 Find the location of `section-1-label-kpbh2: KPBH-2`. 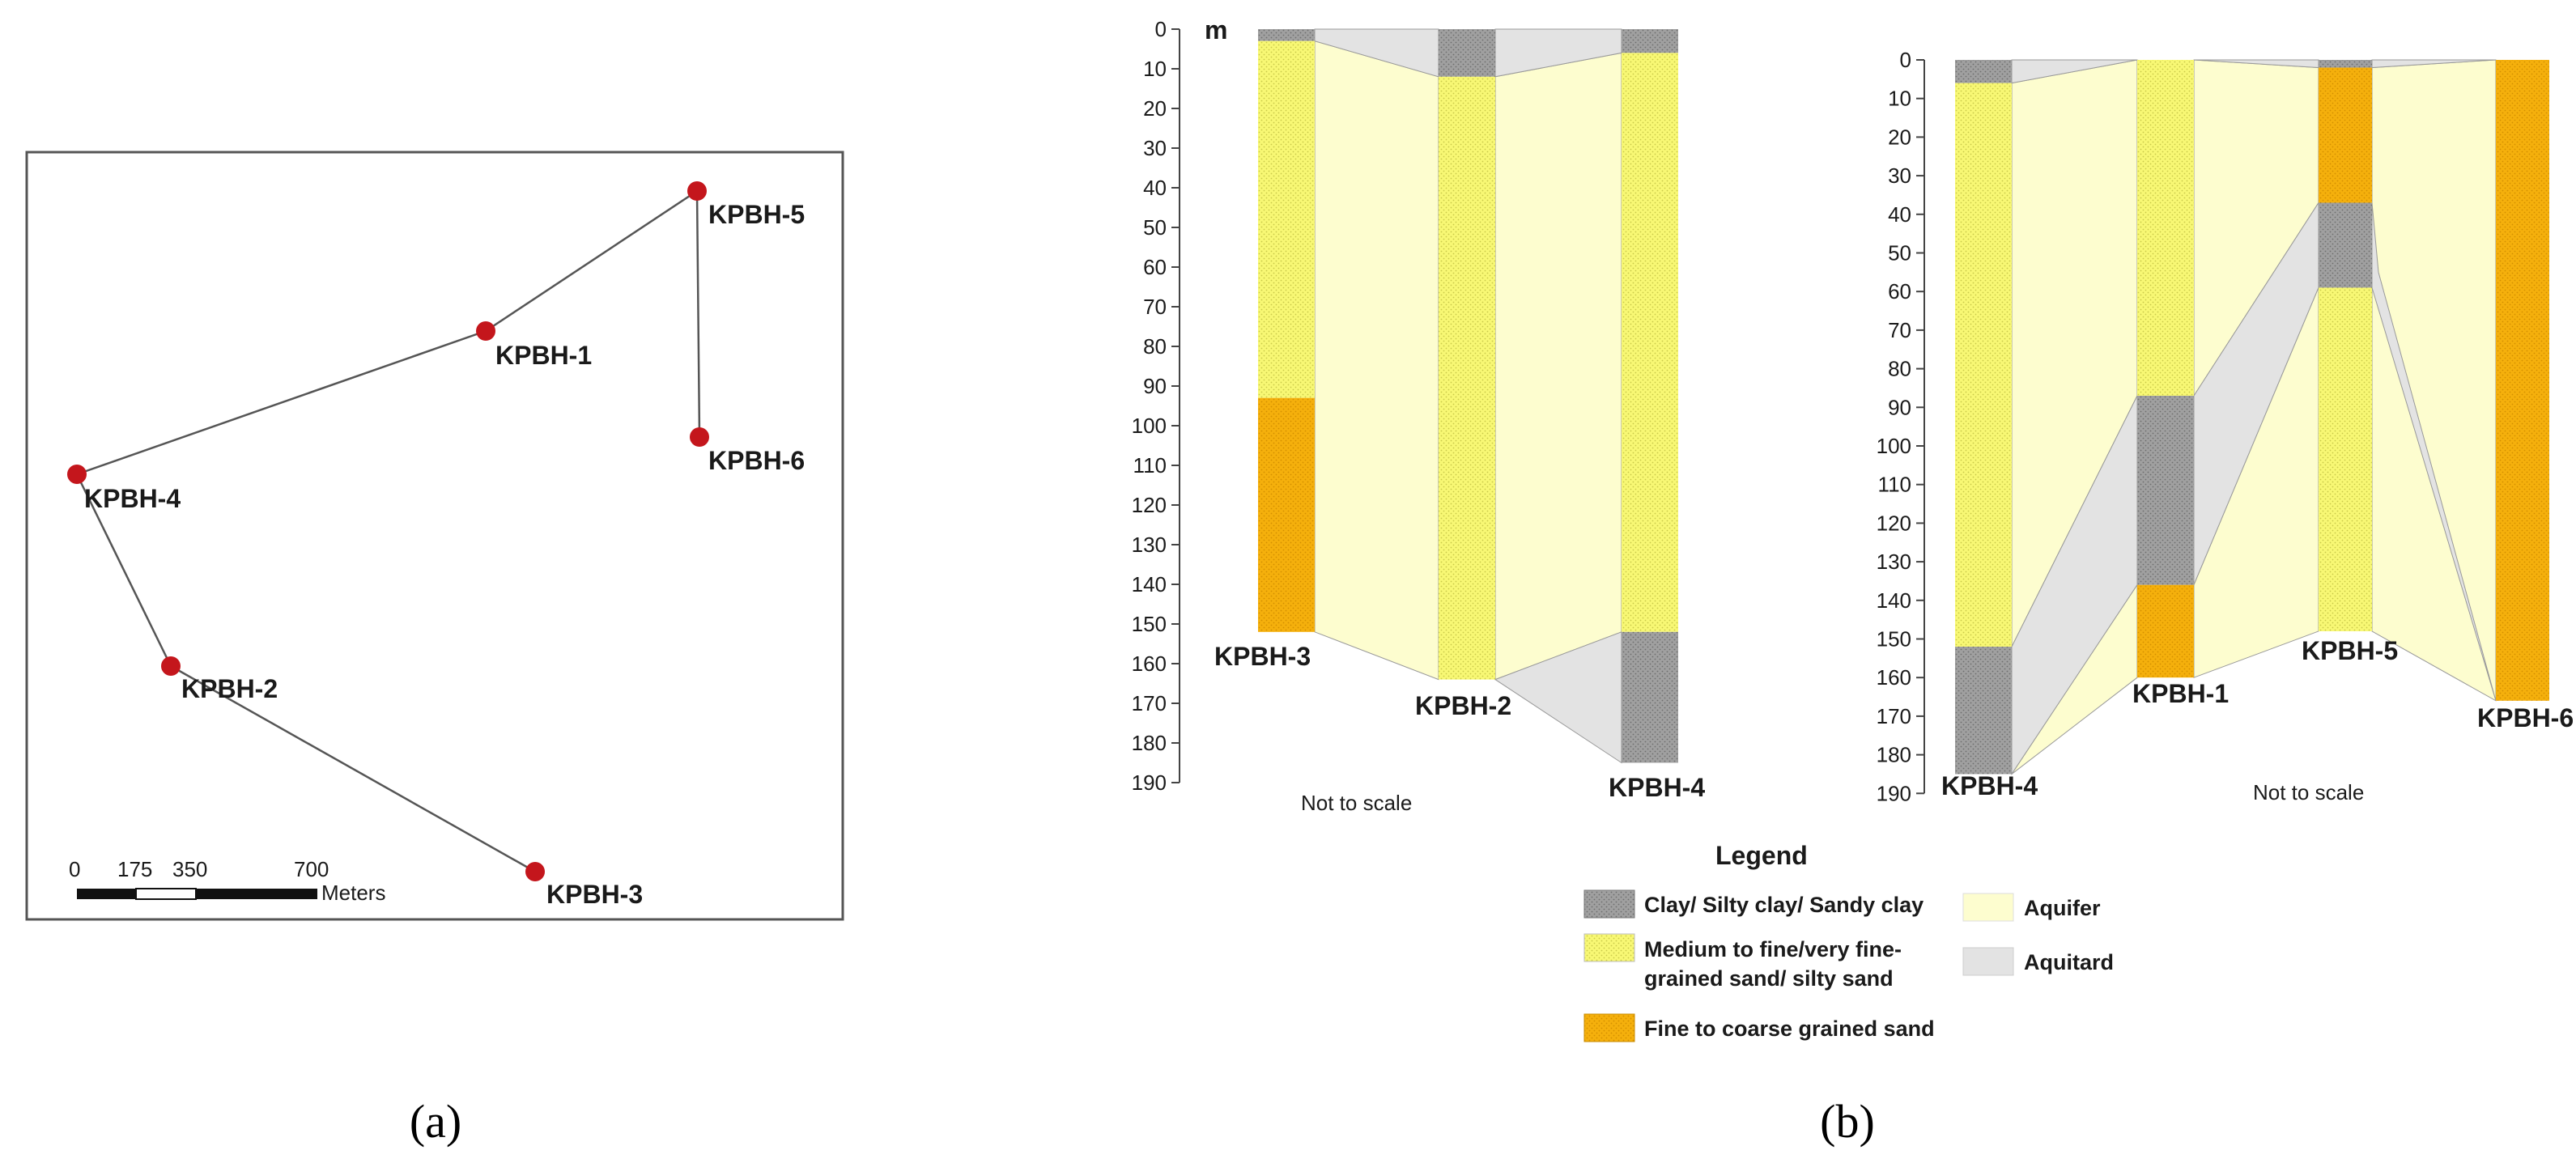

section-1-label-kpbh2: KPBH-2 is located at coordinates (1463, 705).